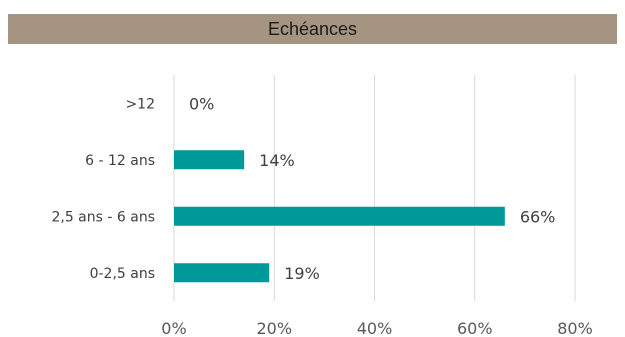 The image size is (625, 337). Describe the element at coordinates (173, 328) in the screenshot. I see `x-tick-label: 0%` at that location.